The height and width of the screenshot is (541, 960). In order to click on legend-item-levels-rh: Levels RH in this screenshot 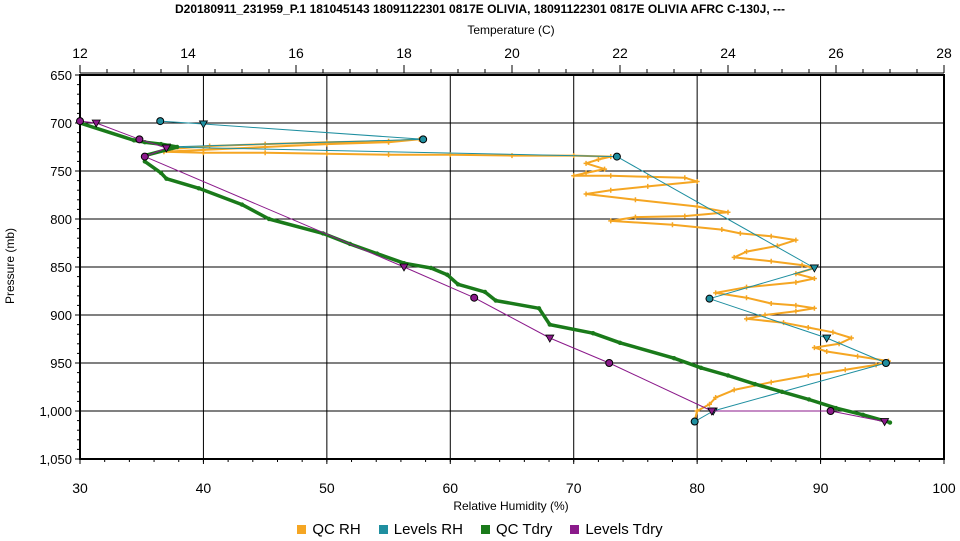, I will do `click(420, 529)`.